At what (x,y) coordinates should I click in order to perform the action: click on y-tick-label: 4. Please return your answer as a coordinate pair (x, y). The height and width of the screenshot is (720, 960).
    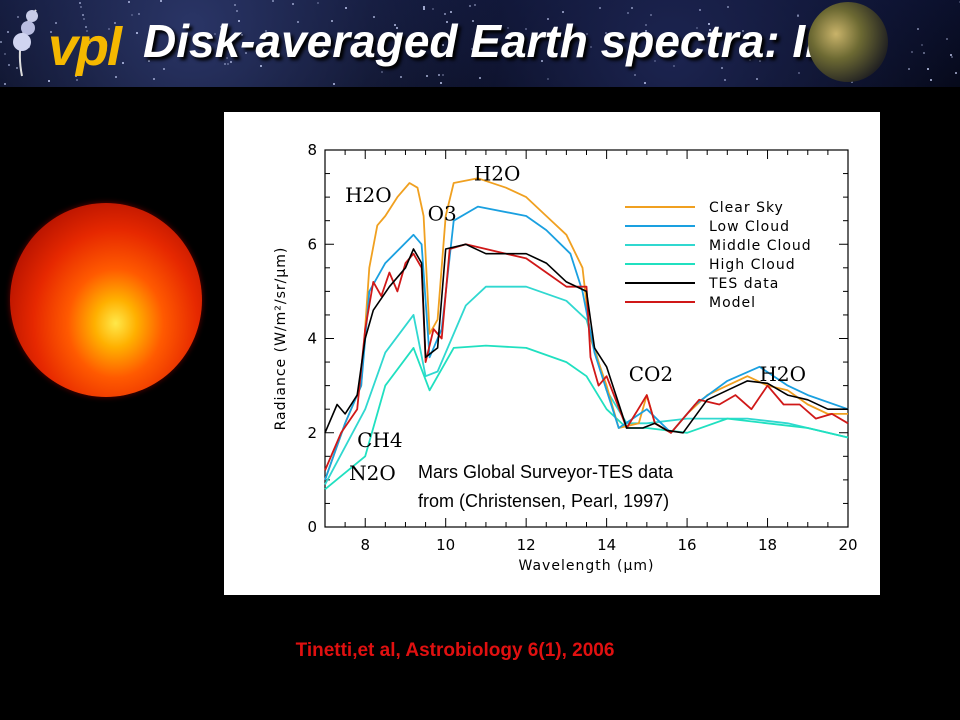
    Looking at the image, I should click on (312, 339).